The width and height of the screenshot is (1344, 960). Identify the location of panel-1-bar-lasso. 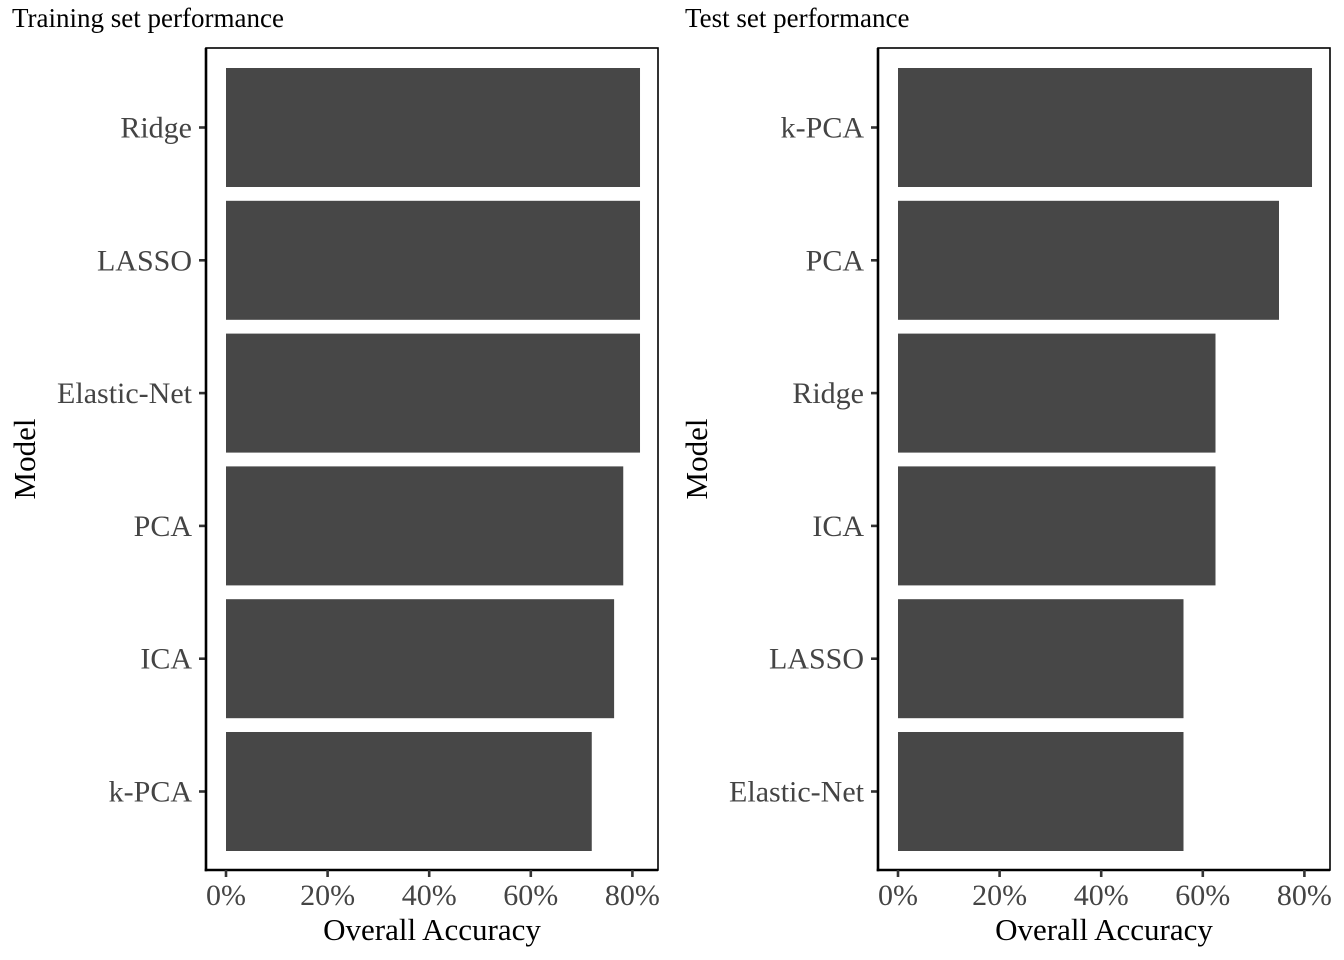
(433, 260).